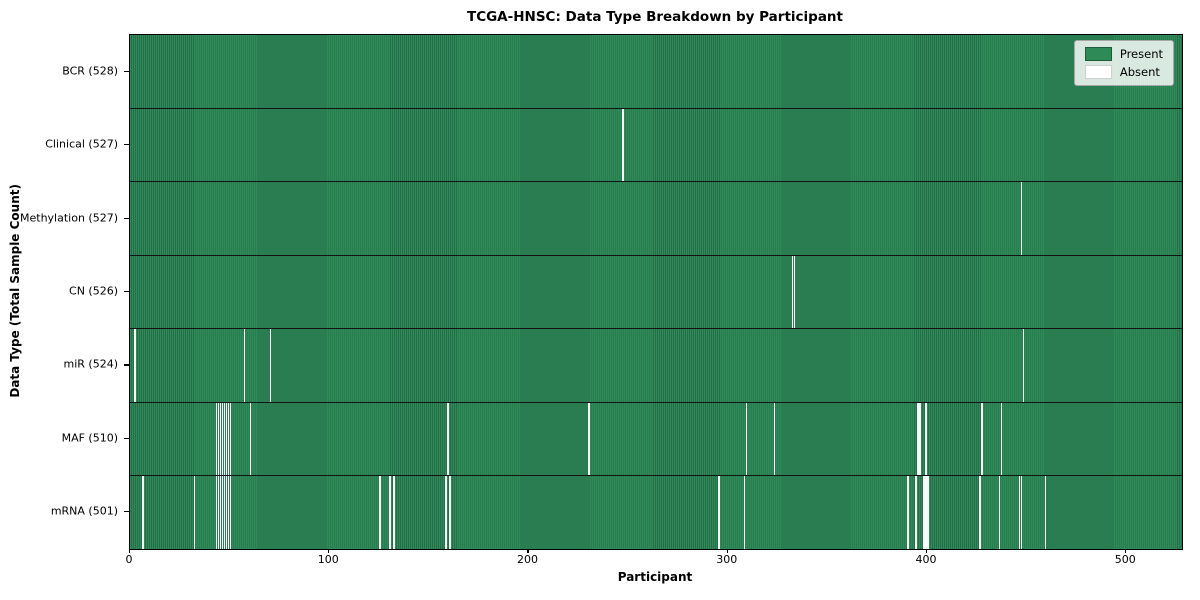  What do you see at coordinates (1098, 54) in the screenshot?
I see `present-swatch-icon` at bounding box center [1098, 54].